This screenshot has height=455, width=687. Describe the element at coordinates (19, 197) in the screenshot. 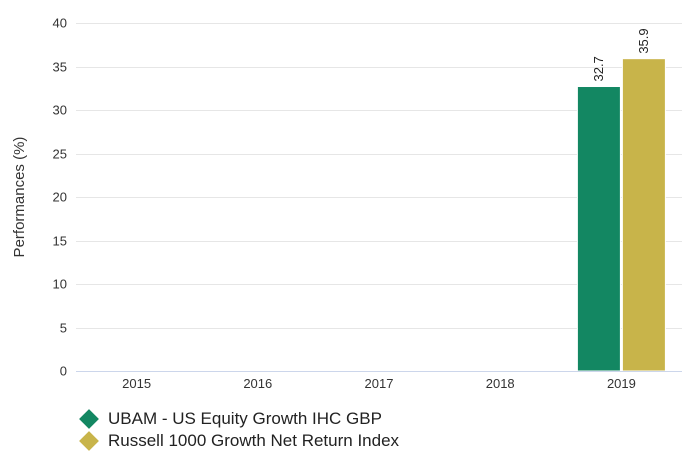

I see `y-axis-title: Performances (%)` at that location.